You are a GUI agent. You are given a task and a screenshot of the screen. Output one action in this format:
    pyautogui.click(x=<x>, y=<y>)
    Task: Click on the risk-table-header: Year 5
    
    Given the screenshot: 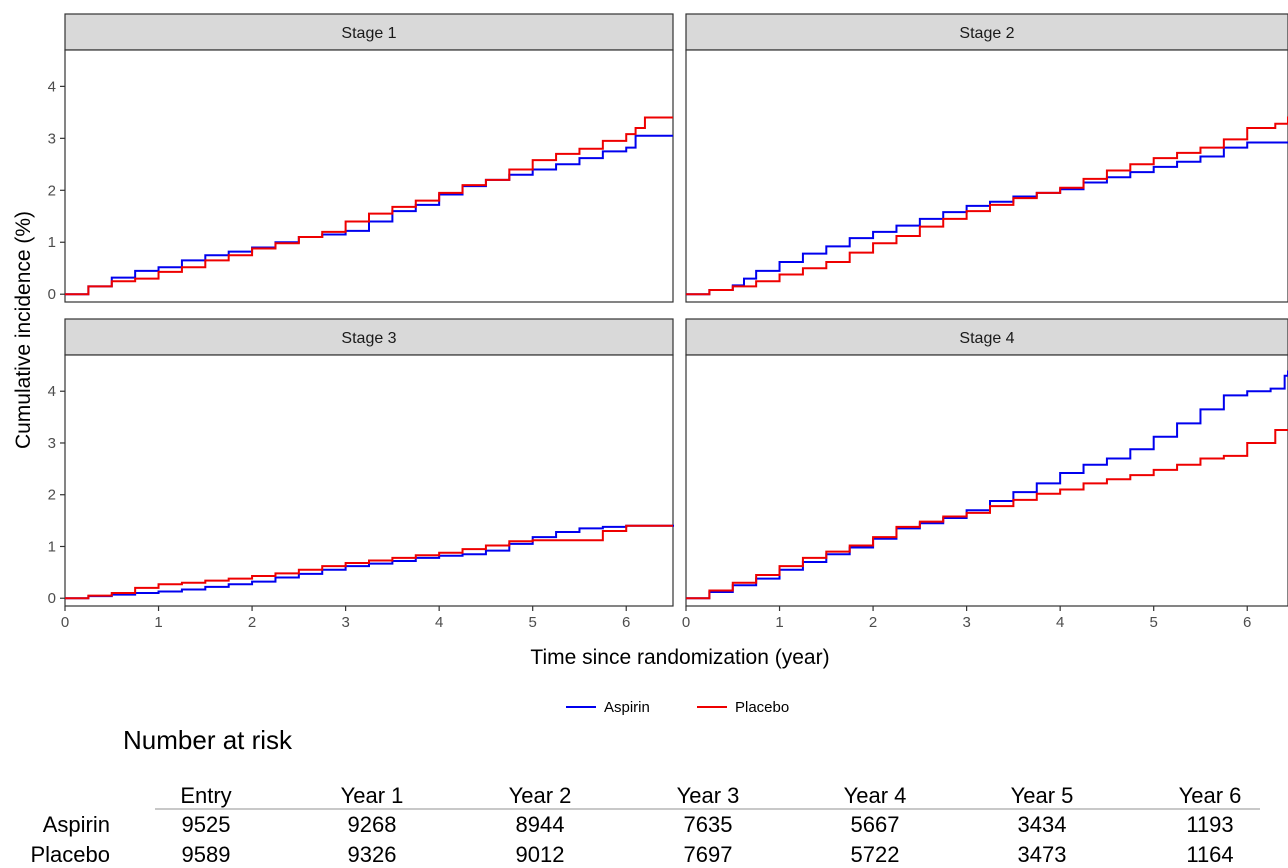 What is the action you would take?
    pyautogui.click(x=1042, y=795)
    